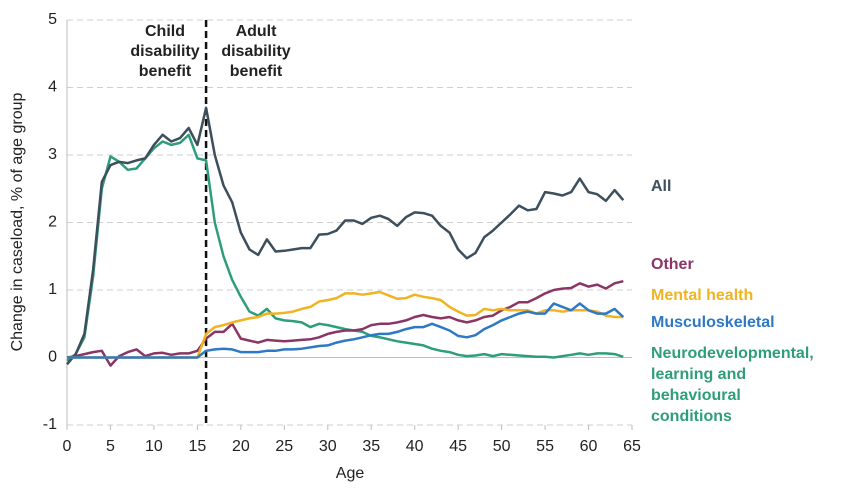 The width and height of the screenshot is (848, 493). I want to click on x-tick-label: 5, so click(110, 446).